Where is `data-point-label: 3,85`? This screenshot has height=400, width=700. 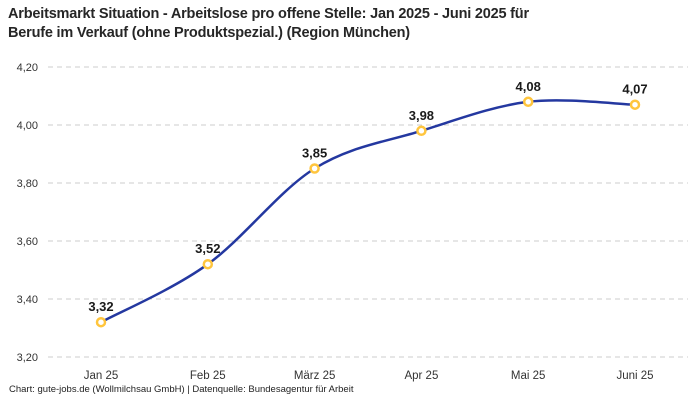 data-point-label: 3,85 is located at coordinates (314, 153).